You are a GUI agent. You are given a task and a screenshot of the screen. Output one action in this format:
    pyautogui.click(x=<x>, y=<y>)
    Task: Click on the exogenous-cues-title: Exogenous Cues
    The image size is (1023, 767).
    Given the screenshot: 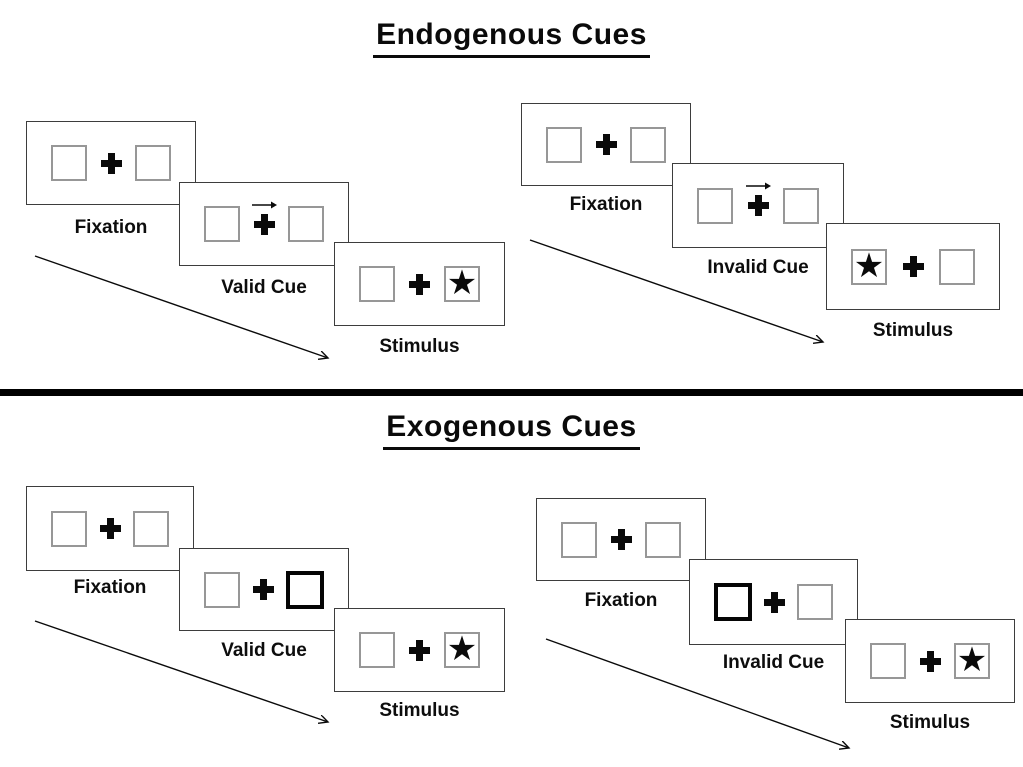 What is the action you would take?
    pyautogui.click(x=511, y=430)
    